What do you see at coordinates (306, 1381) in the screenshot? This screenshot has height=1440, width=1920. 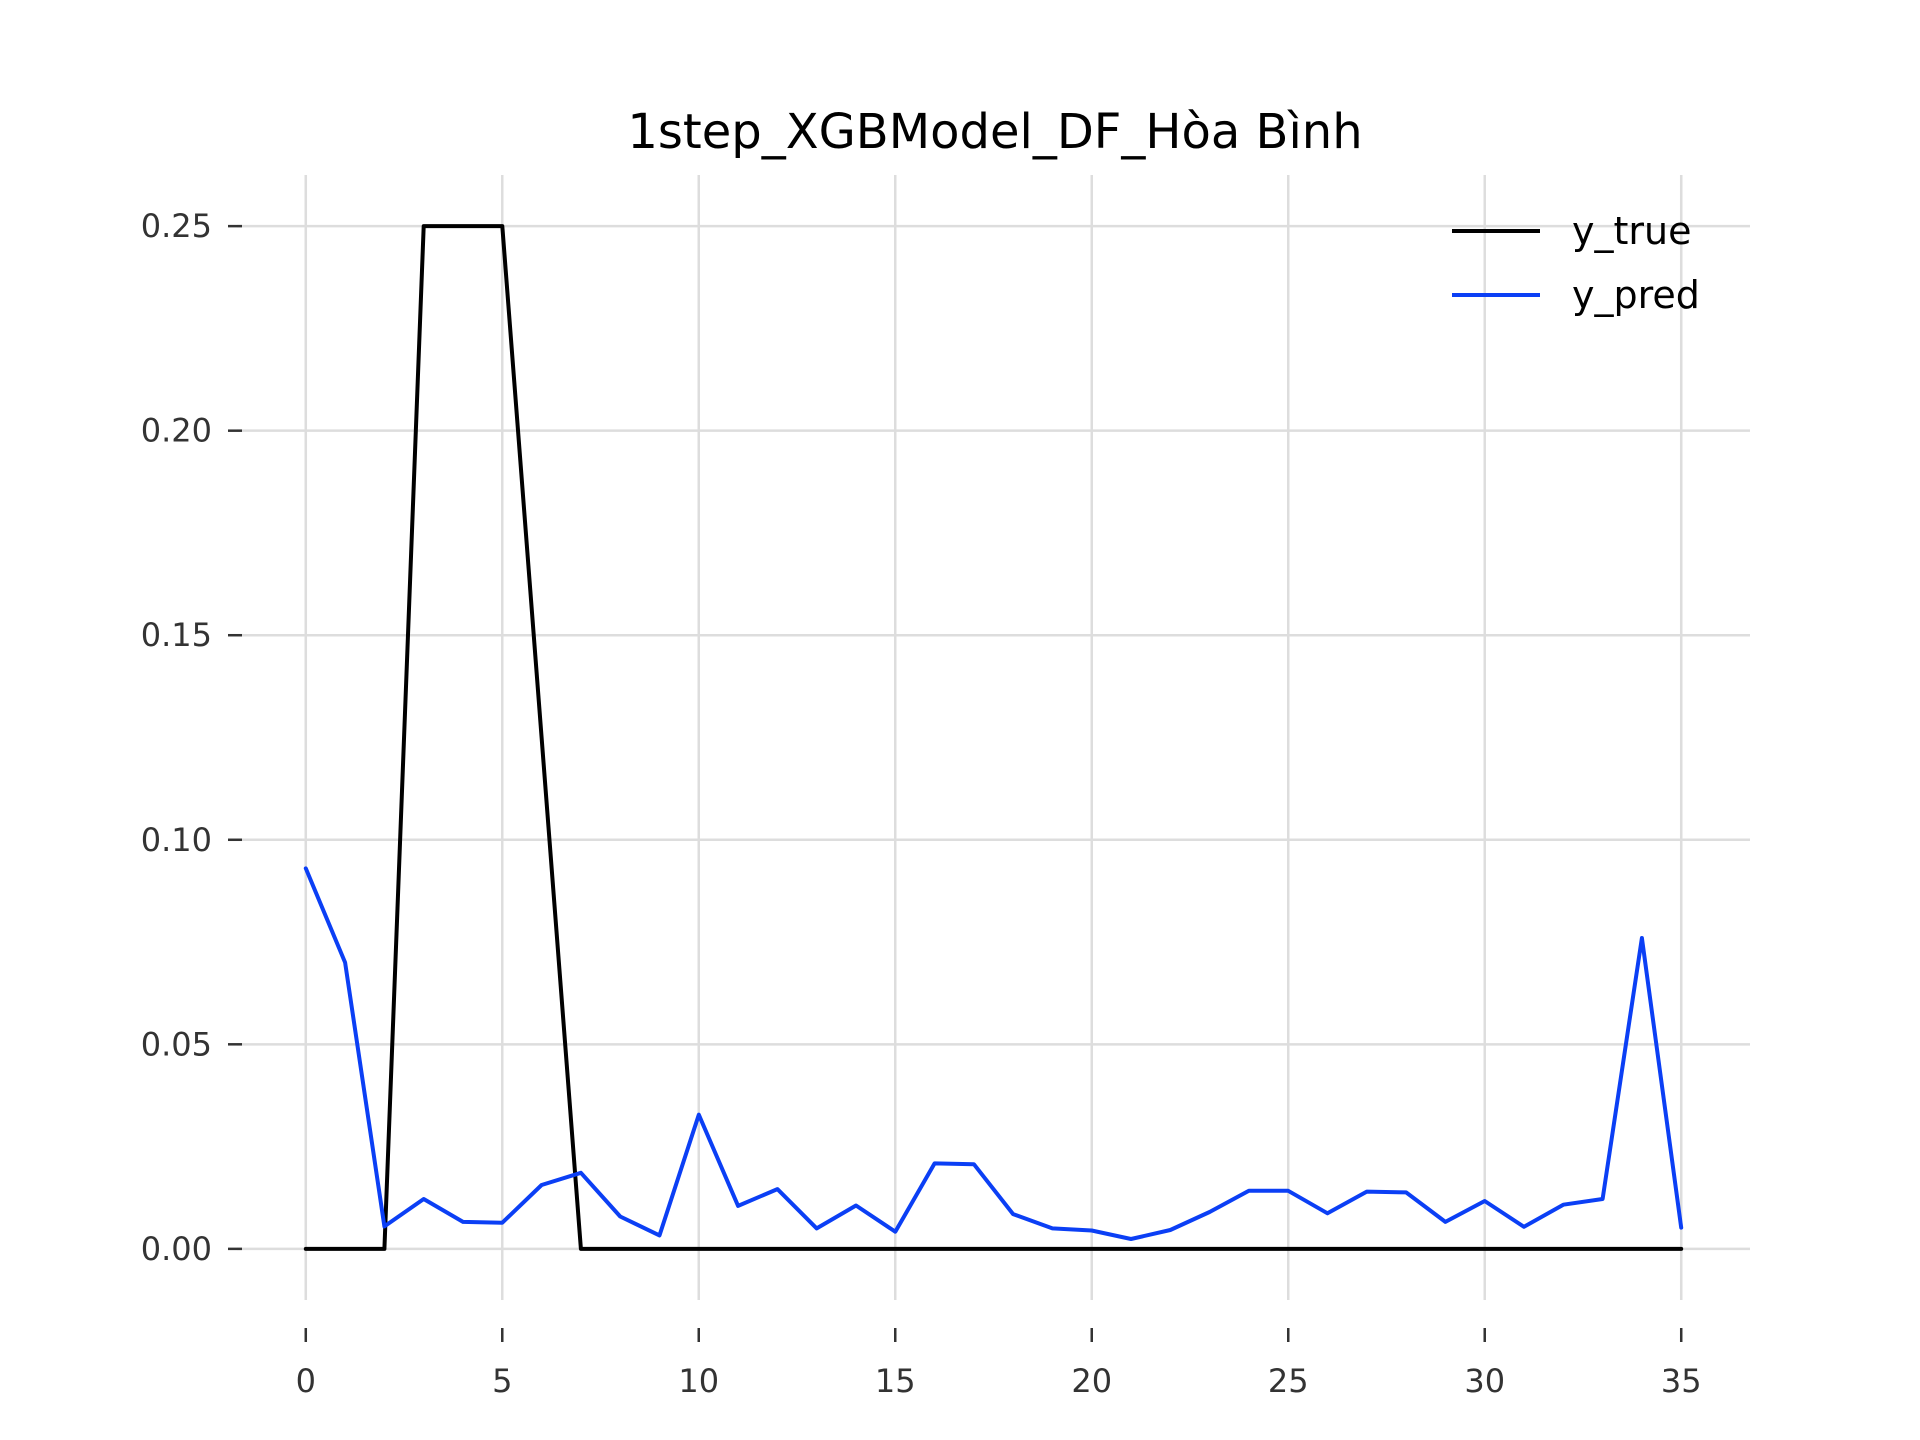 I see `x-tick-label: 0` at bounding box center [306, 1381].